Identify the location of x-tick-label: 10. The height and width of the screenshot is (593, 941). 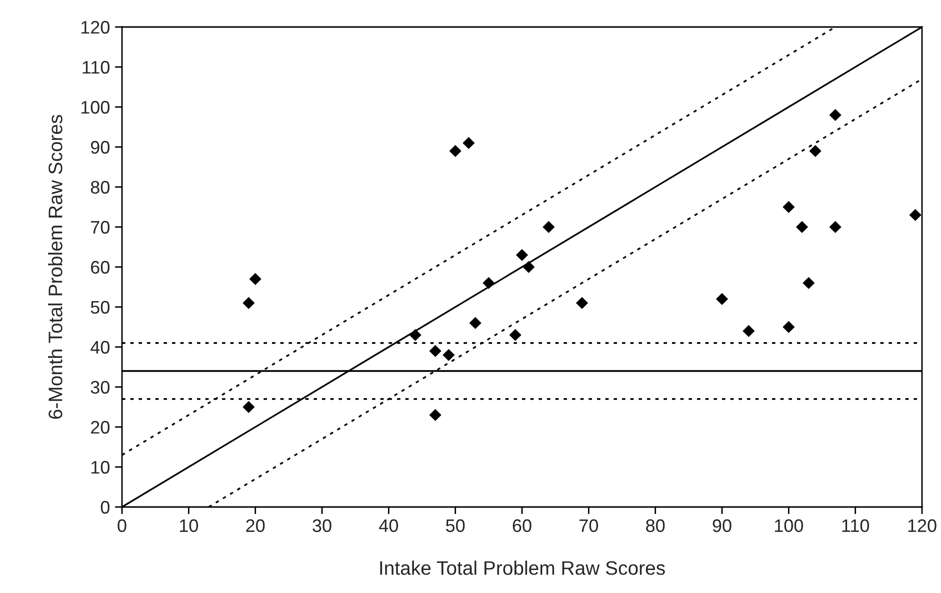
(189, 525).